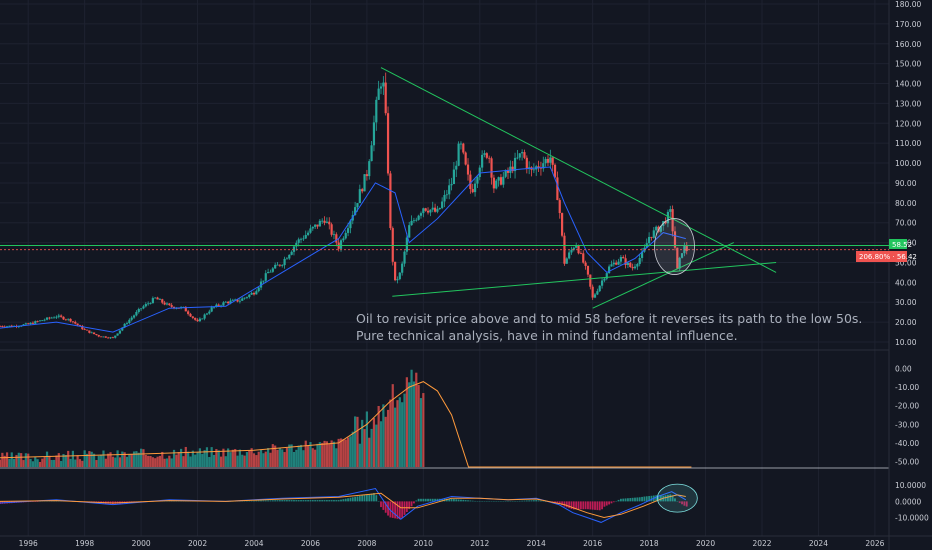 Image resolution: width=932 pixels, height=550 pixels. Describe the element at coordinates (677, 498) in the screenshot. I see `macd-highlight-ellipse` at that location.